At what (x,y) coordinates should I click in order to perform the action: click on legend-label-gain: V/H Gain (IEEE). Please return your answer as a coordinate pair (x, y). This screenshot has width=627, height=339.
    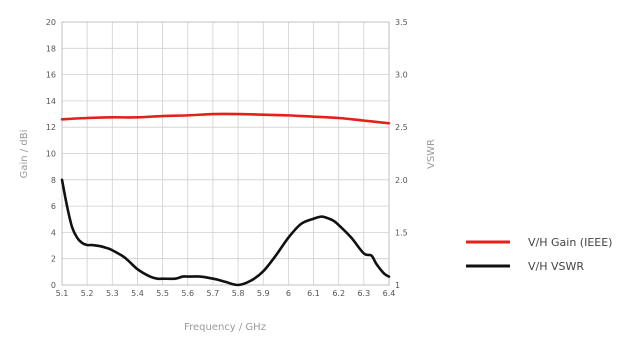
    Looking at the image, I should click on (570, 242).